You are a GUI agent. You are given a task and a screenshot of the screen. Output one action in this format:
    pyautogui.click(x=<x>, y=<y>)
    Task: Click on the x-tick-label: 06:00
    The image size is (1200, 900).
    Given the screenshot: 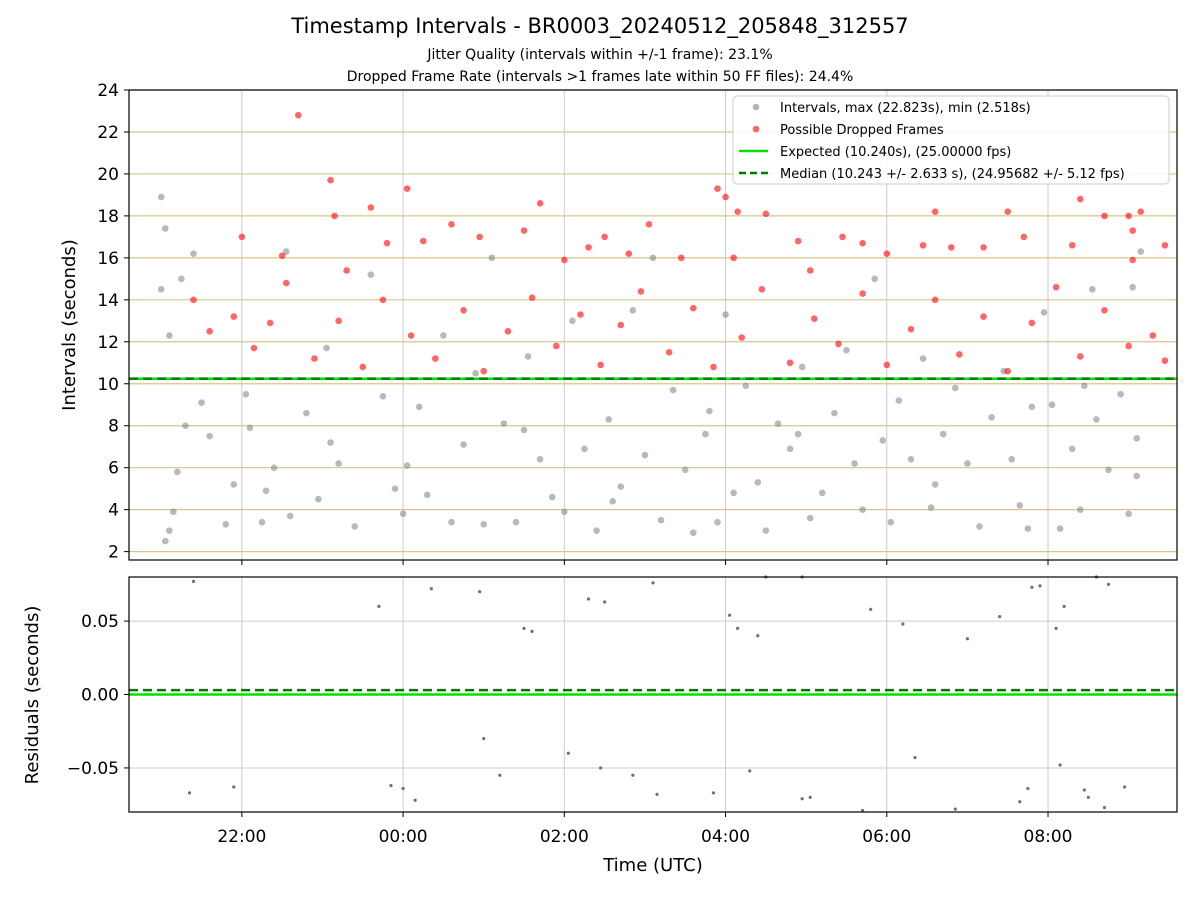 What is the action you would take?
    pyautogui.click(x=886, y=837)
    